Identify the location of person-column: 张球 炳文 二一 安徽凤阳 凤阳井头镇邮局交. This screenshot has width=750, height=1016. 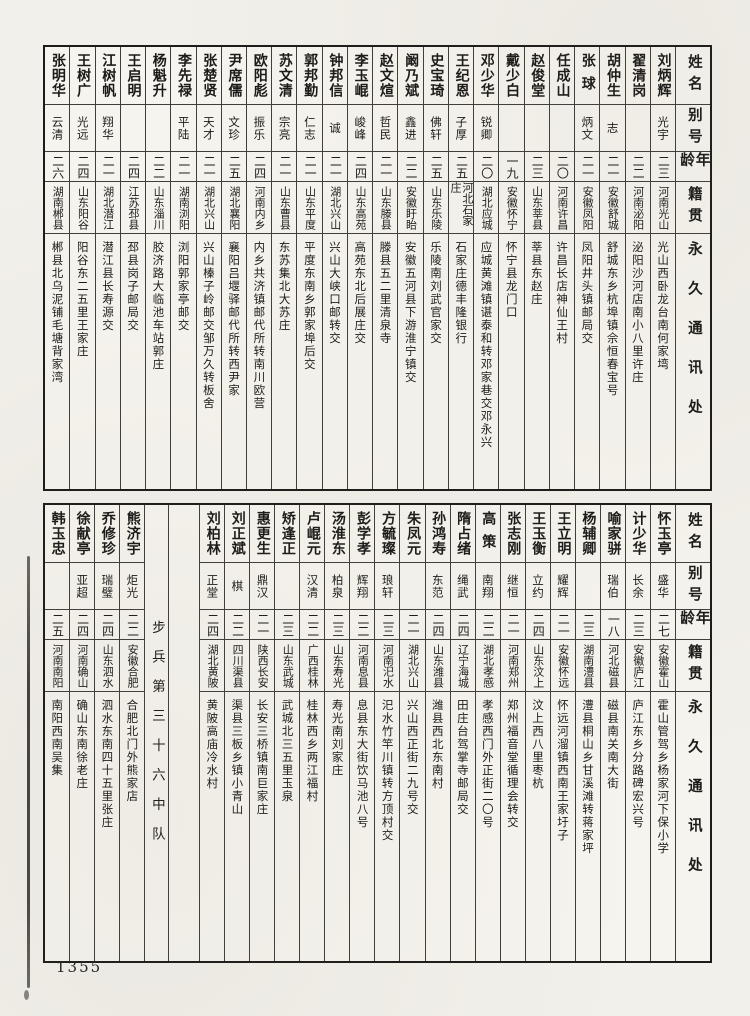
(587, 268).